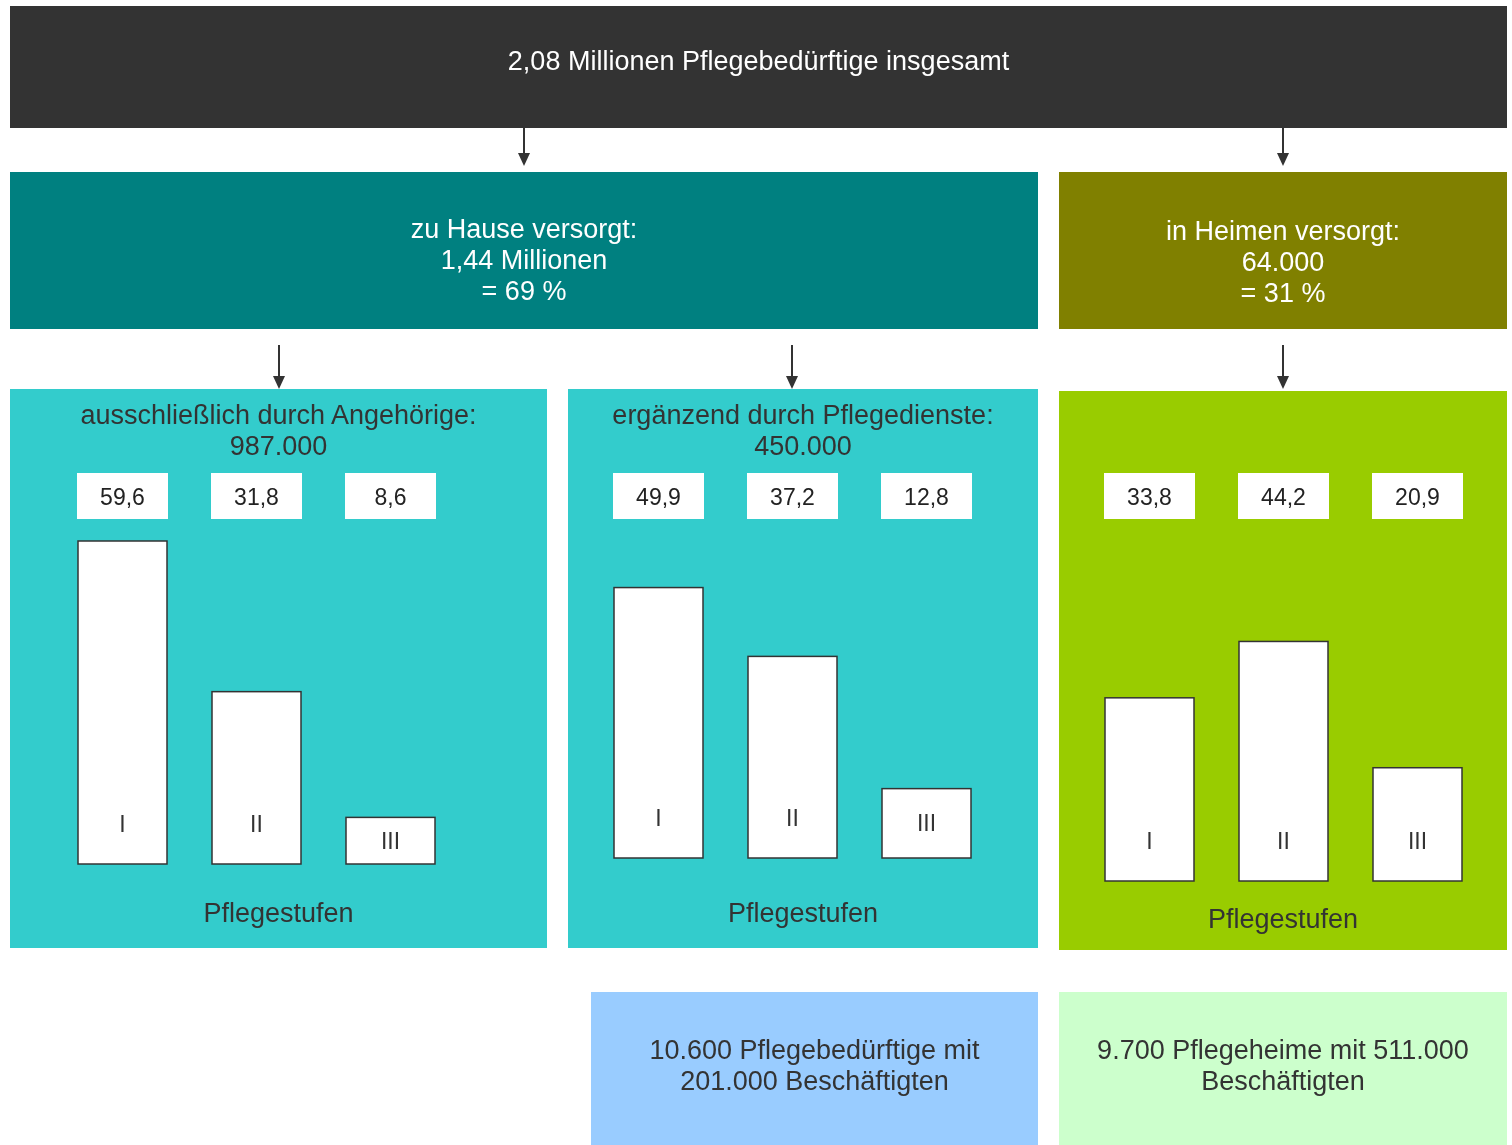 This screenshot has width=1512, height=1145. What do you see at coordinates (1283, 262) in the screenshot?
I see `text: 64.000` at bounding box center [1283, 262].